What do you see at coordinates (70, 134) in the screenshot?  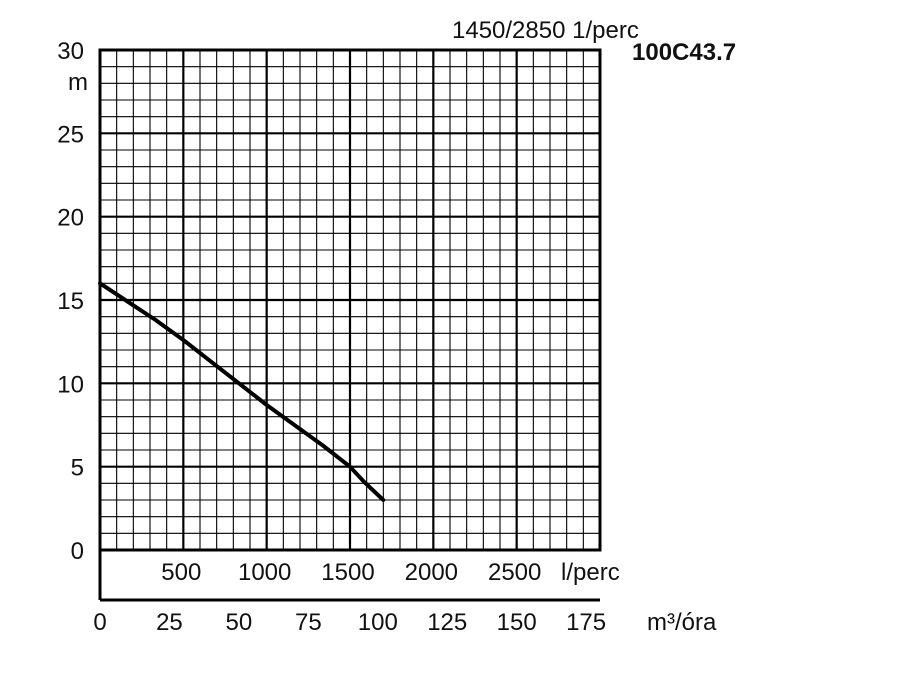 I see `y-tick-label: 25` at bounding box center [70, 134].